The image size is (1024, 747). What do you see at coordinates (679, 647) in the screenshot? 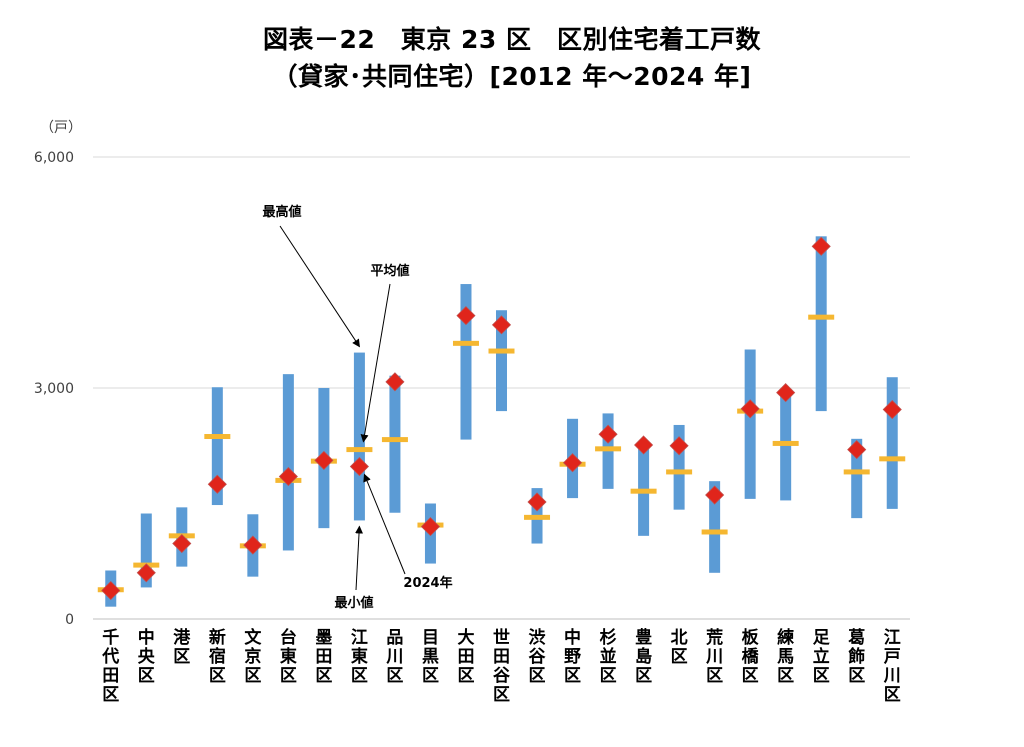
I see `category-label: 北区` at bounding box center [679, 647].